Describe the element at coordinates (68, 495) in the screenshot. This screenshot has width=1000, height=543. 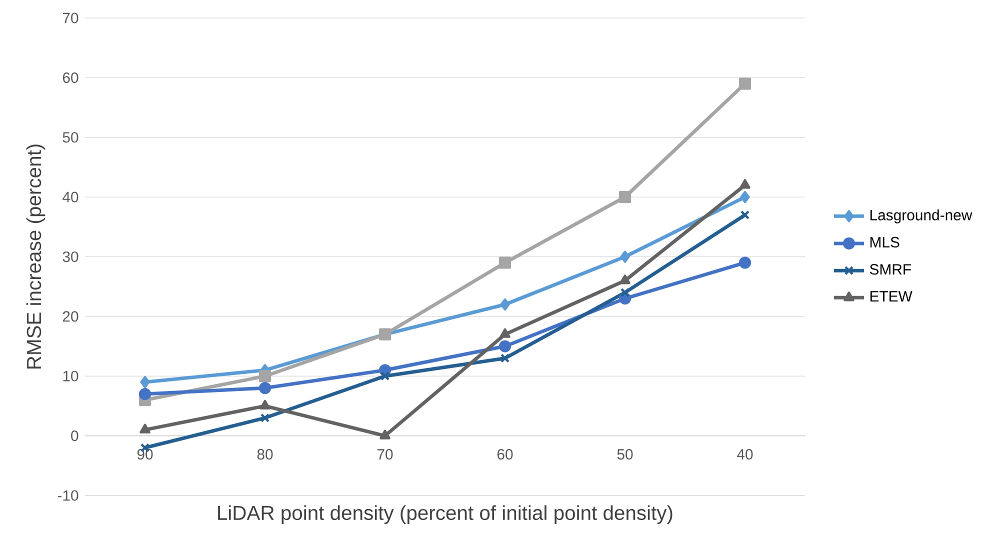
I see `y-tick-label: -10` at that location.